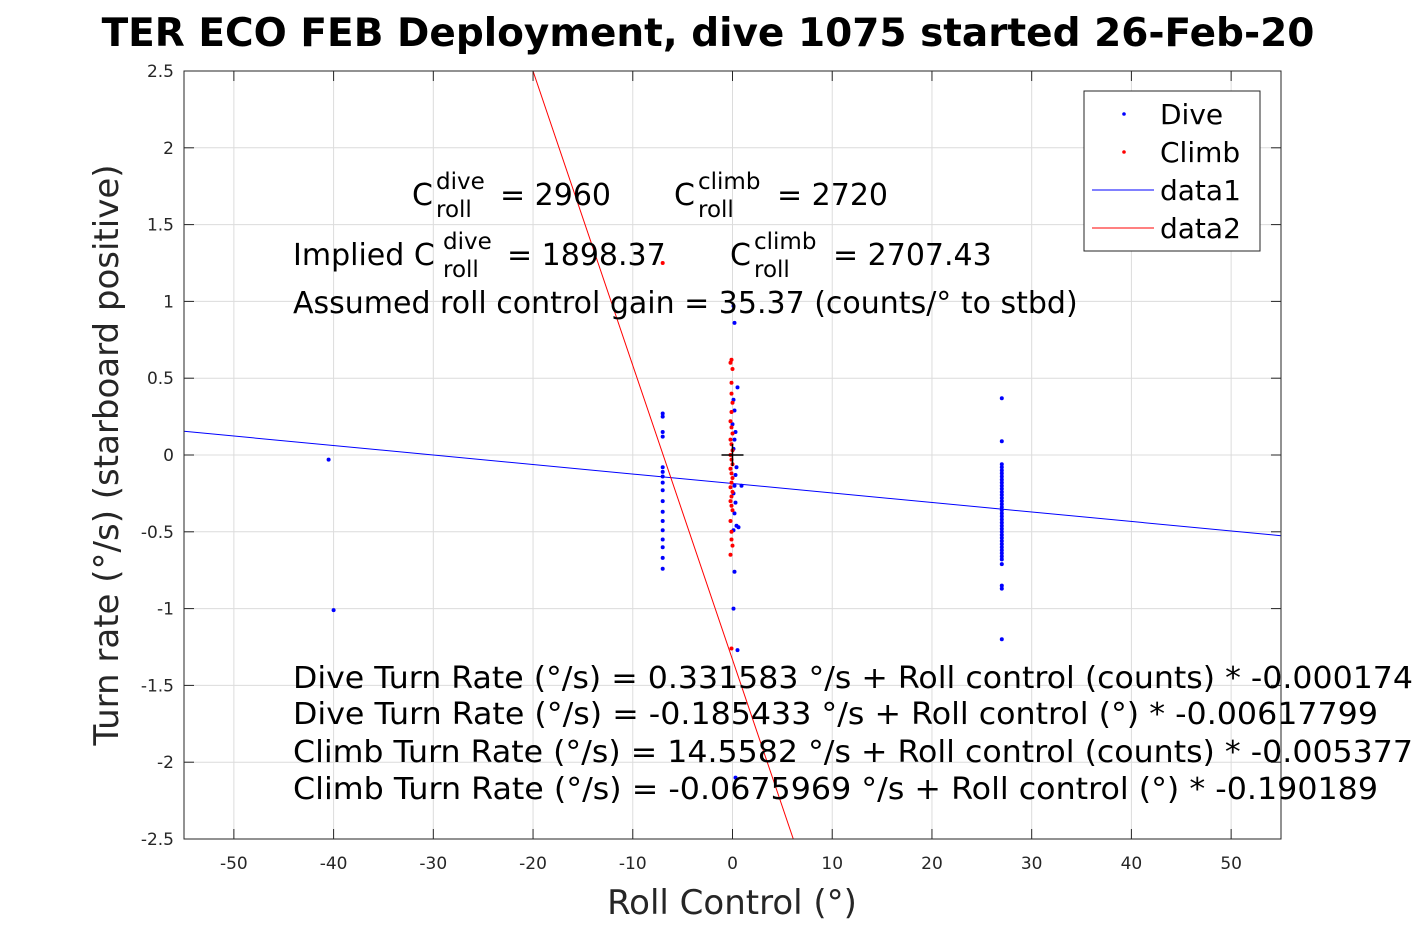  What do you see at coordinates (633, 864) in the screenshot?
I see `x-tick-label: -10` at bounding box center [633, 864].